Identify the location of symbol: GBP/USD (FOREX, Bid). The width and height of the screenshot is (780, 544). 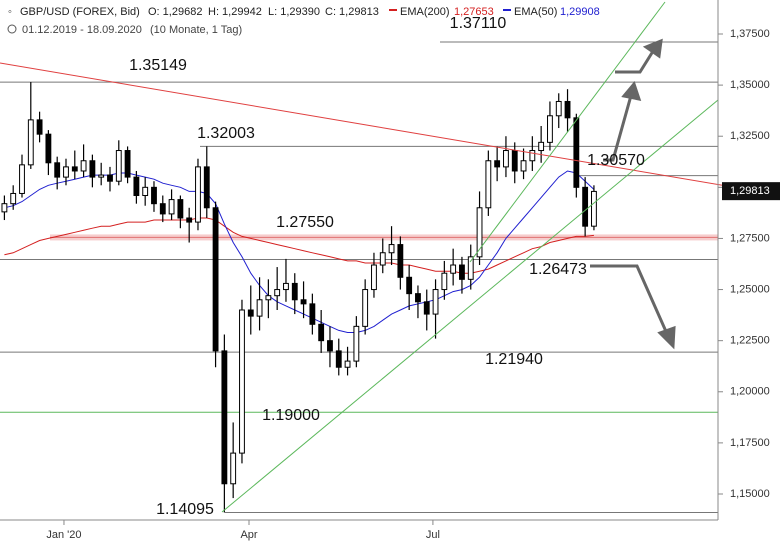
(80, 12).